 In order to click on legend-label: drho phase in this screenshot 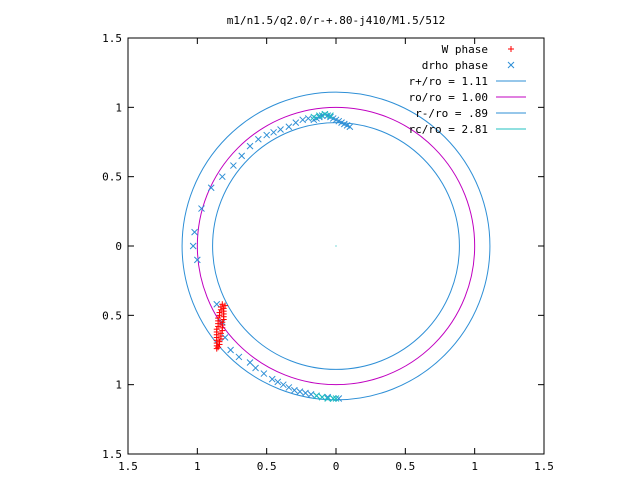, I will do `click(455, 65)`.